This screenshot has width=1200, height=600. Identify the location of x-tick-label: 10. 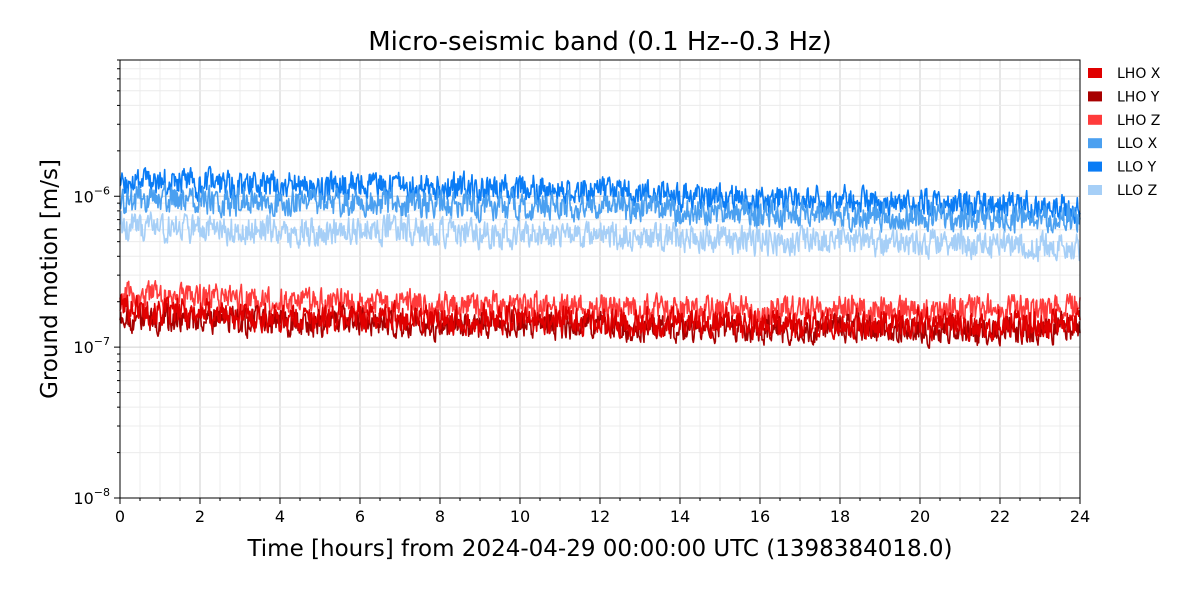
(520, 516).